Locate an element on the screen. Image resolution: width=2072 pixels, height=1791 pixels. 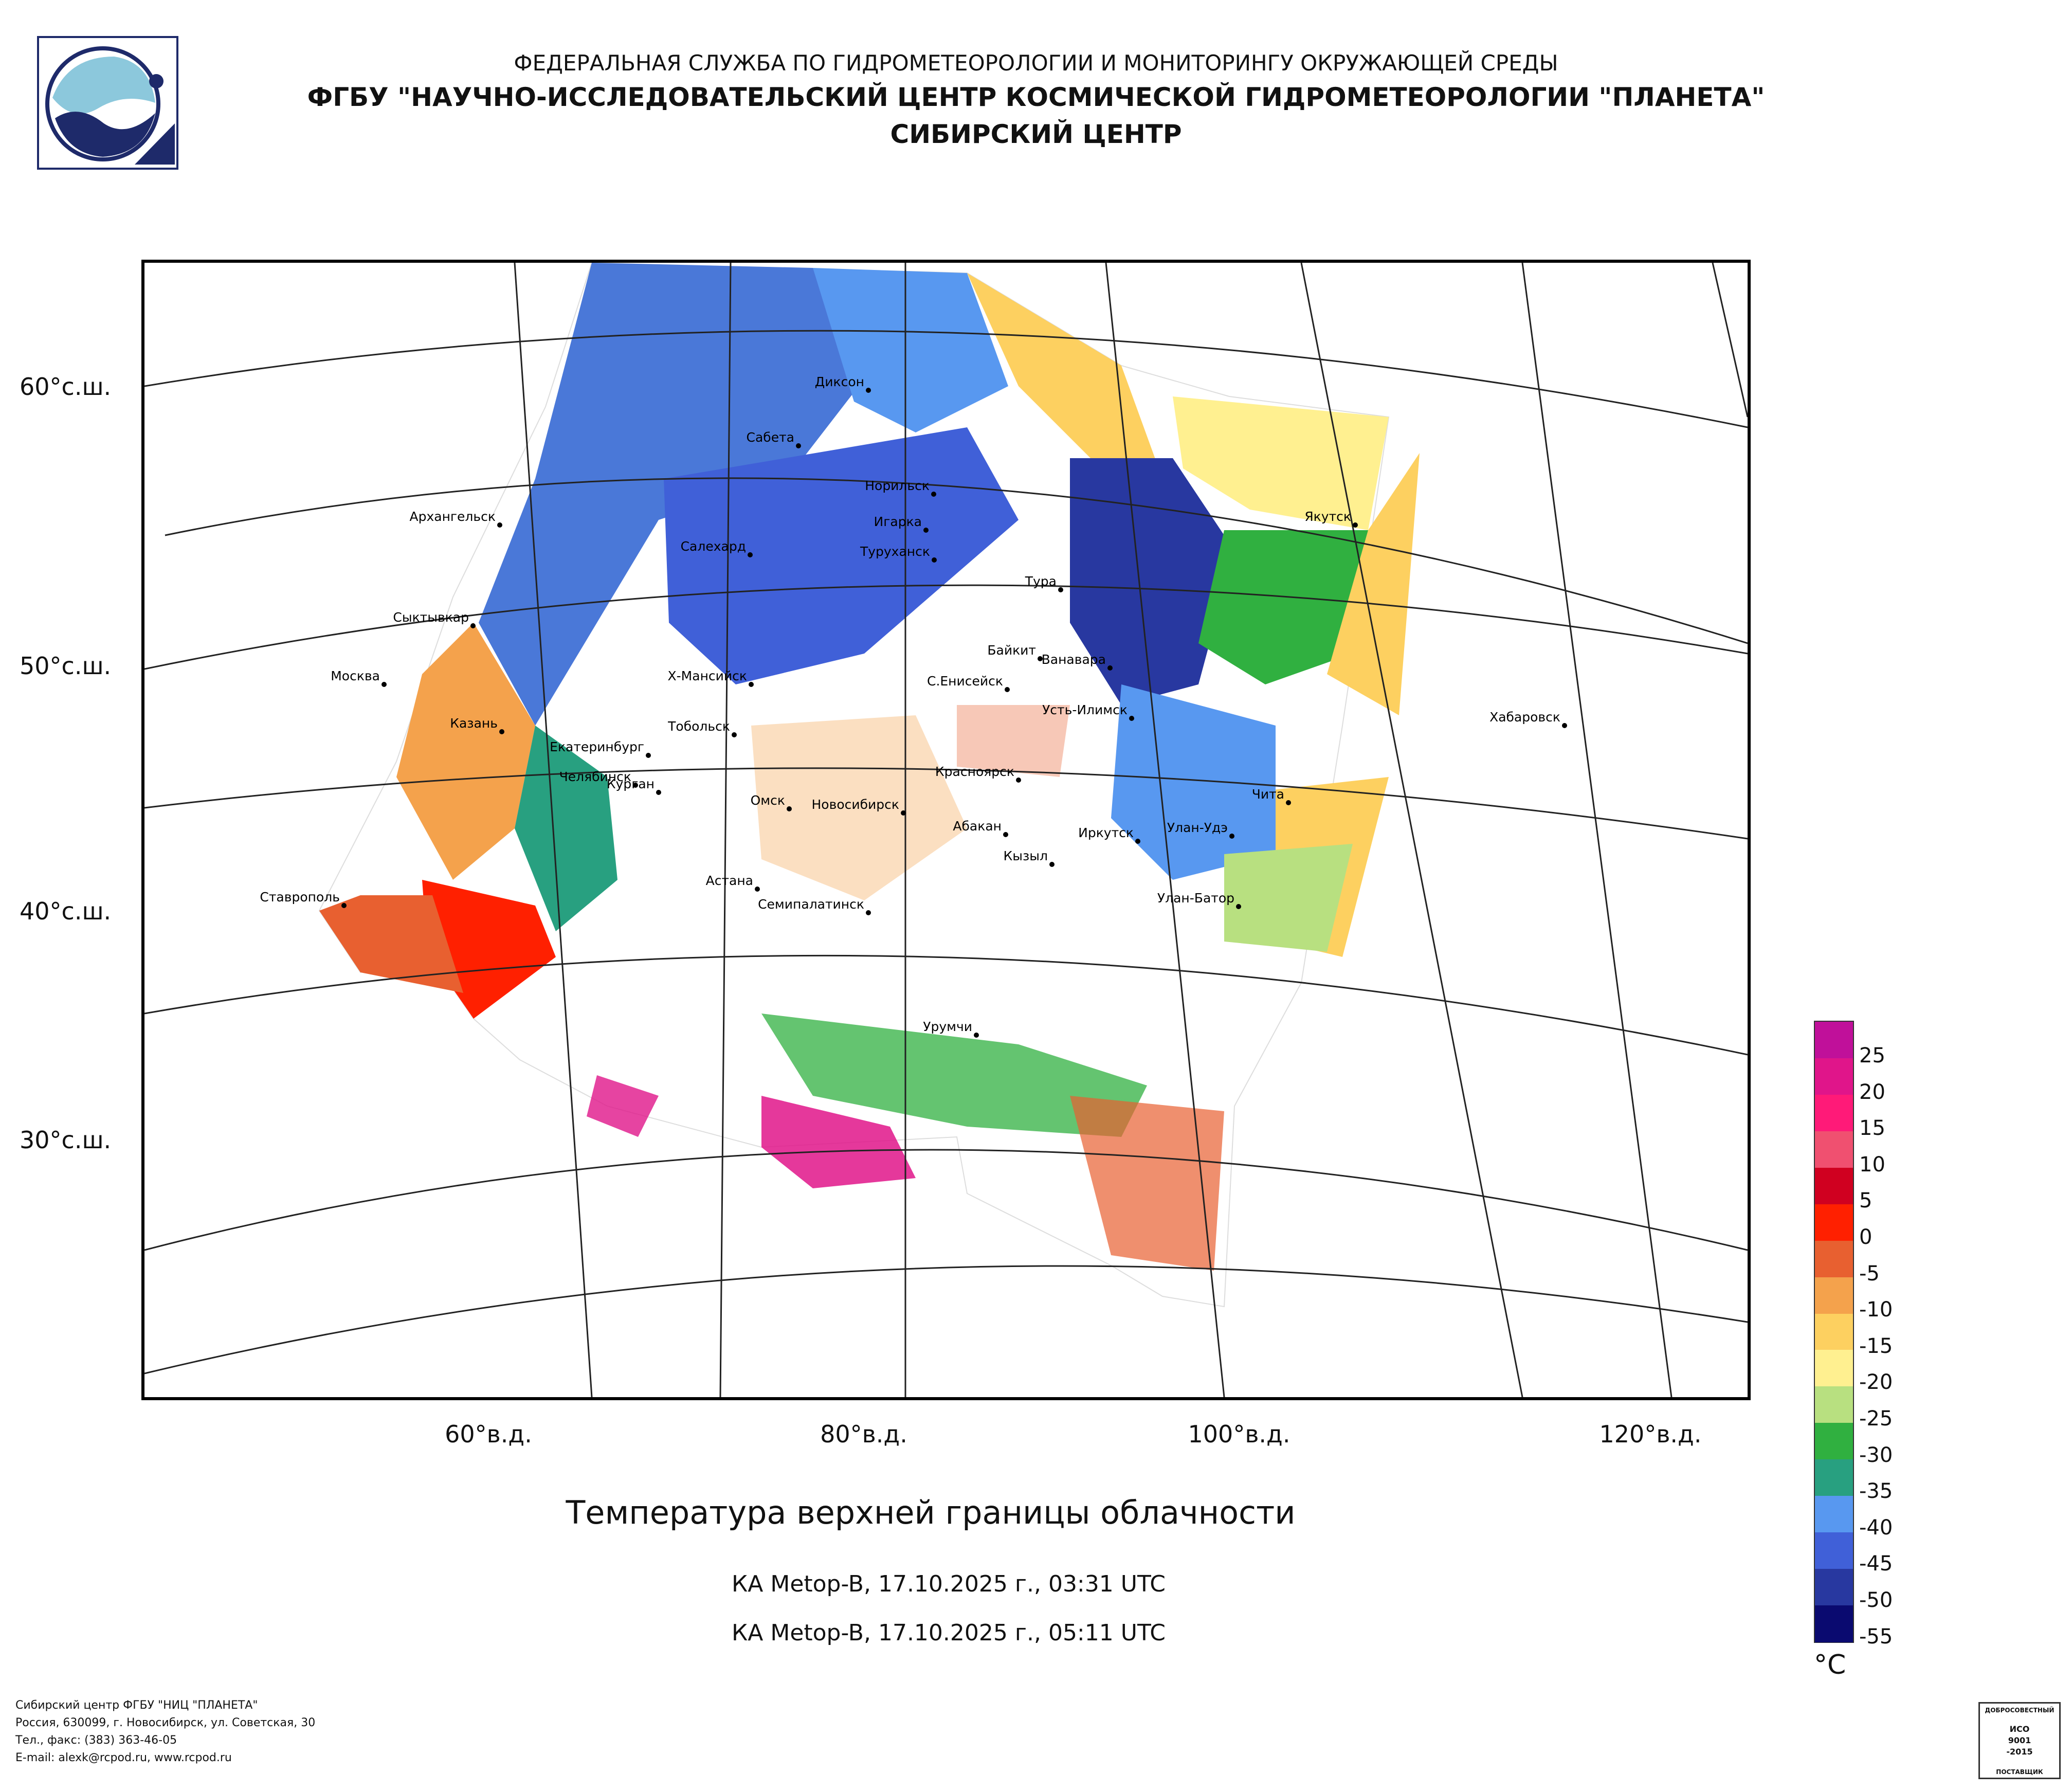
city-label: Екатеринбург is located at coordinates (597, 746).